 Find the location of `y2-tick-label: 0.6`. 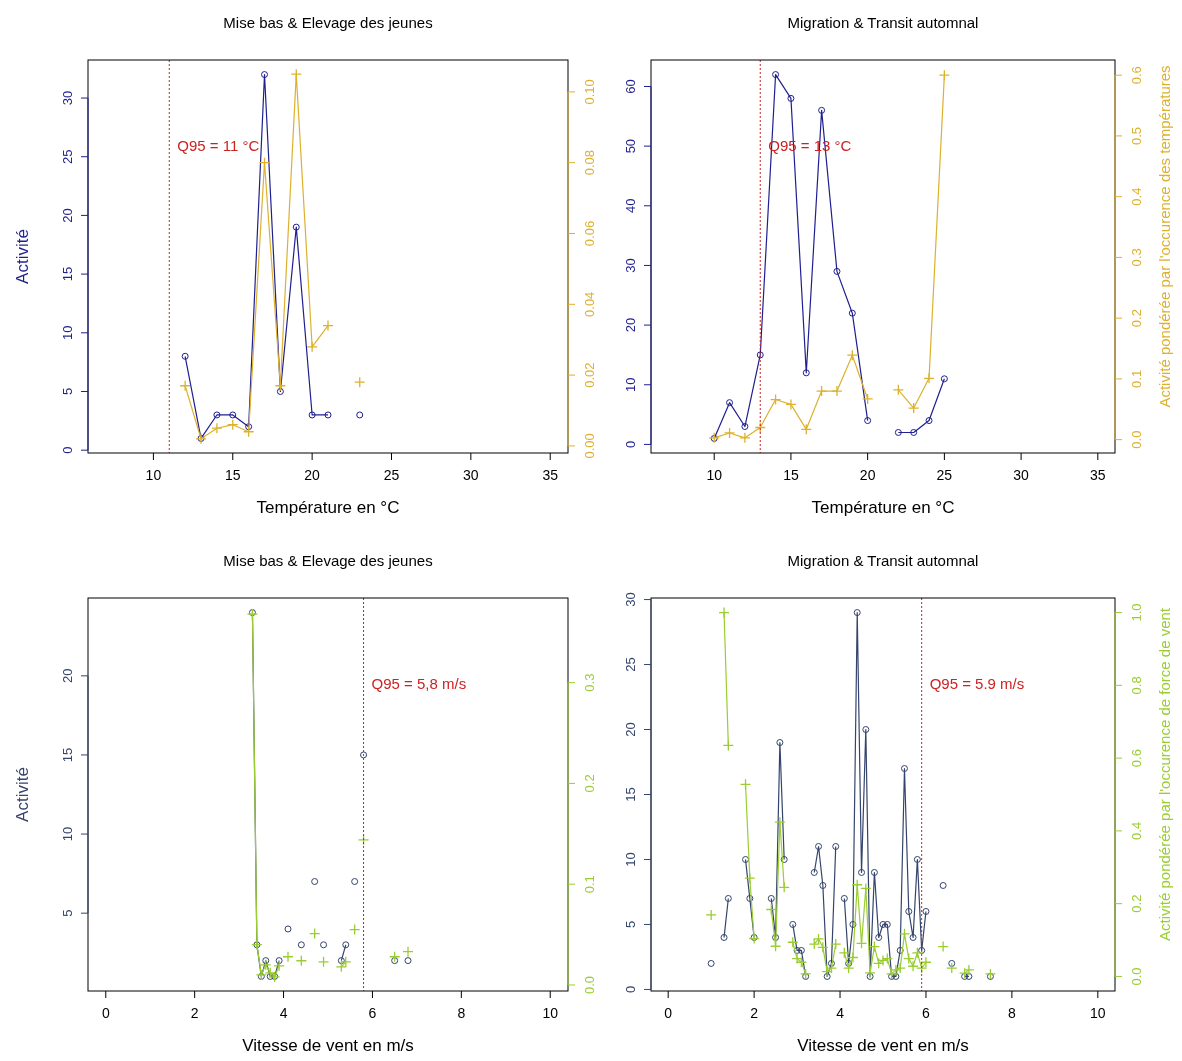

y2-tick-label: 0.6 is located at coordinates (1136, 75).